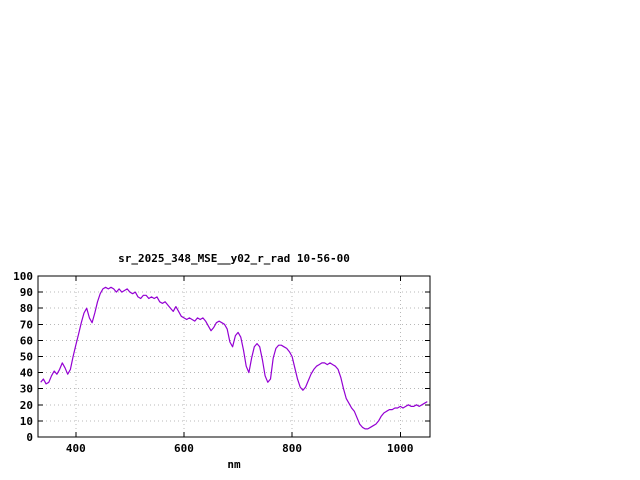 The image size is (640, 480). What do you see at coordinates (26, 373) in the screenshot?
I see `y-tick-label: 40` at bounding box center [26, 373].